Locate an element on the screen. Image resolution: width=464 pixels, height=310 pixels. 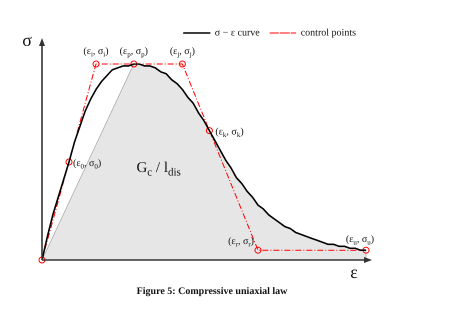
legend-label: control points is located at coordinates (328, 33).